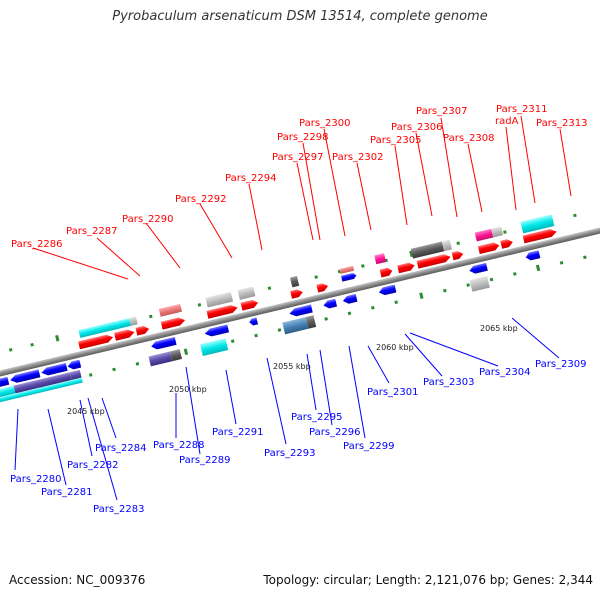 Image resolution: width=600 pixels, height=600 pixels. I want to click on gene-label: Pars_2280, so click(35, 479).